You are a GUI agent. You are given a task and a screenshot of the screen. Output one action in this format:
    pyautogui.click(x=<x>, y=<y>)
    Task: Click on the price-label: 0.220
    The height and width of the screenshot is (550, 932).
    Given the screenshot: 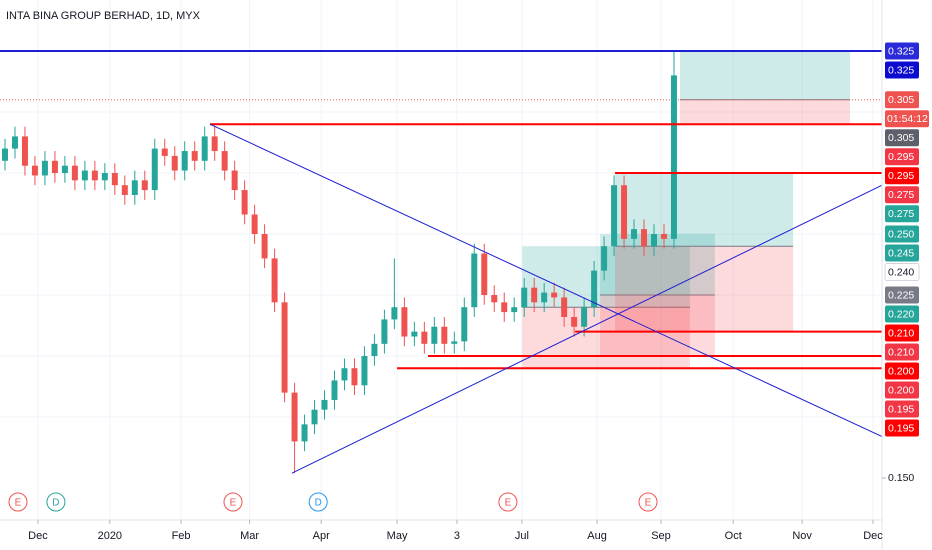 What is the action you would take?
    pyautogui.click(x=901, y=314)
    